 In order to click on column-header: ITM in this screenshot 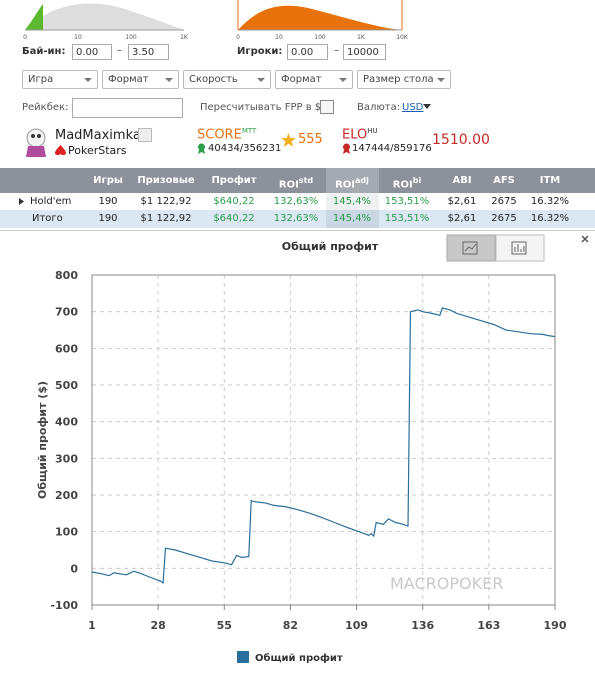, I will do `click(550, 180)`.